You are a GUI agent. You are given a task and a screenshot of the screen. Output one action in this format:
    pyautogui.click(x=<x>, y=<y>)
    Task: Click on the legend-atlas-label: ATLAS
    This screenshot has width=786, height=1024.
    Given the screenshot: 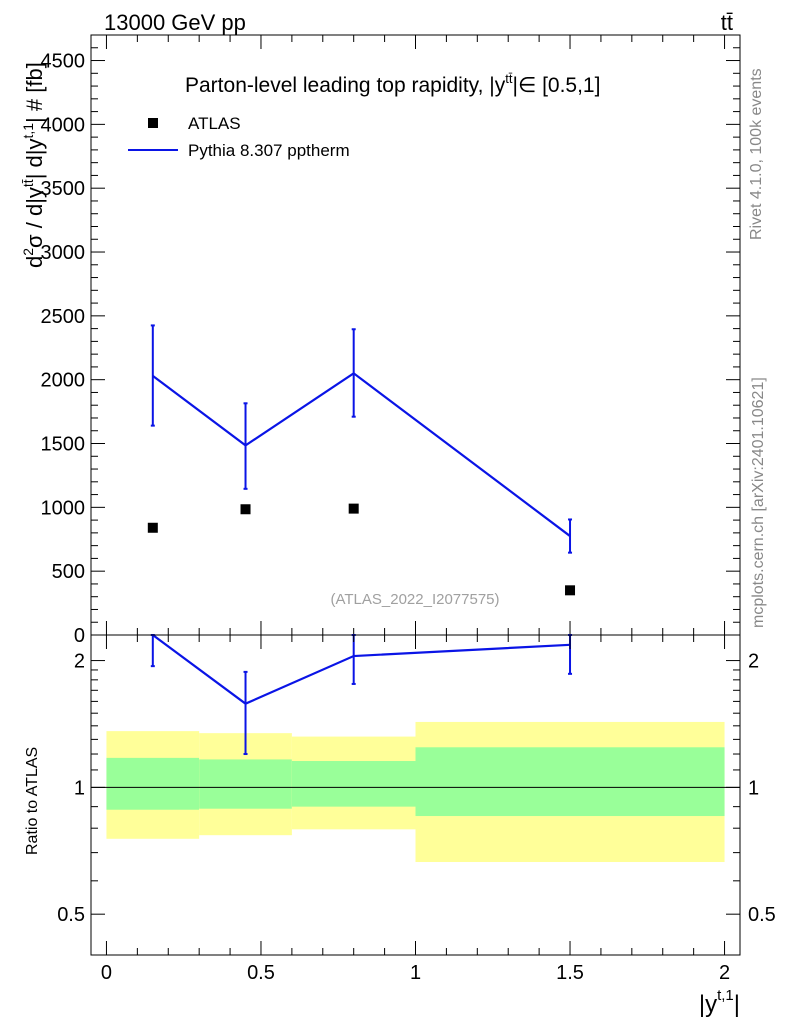 What is the action you would take?
    pyautogui.click(x=214, y=123)
    